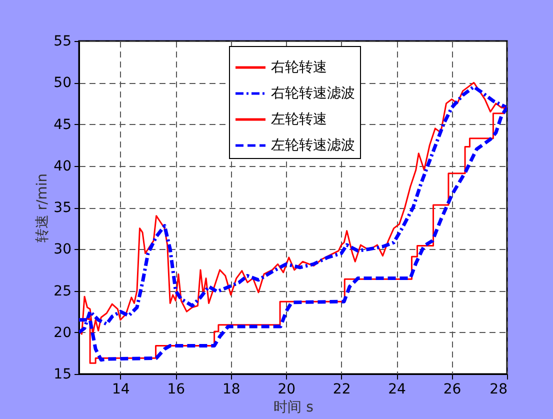 The width and height of the screenshot is (553, 419). What do you see at coordinates (63, 166) in the screenshot?
I see `y-tick-label: 40` at bounding box center [63, 166].